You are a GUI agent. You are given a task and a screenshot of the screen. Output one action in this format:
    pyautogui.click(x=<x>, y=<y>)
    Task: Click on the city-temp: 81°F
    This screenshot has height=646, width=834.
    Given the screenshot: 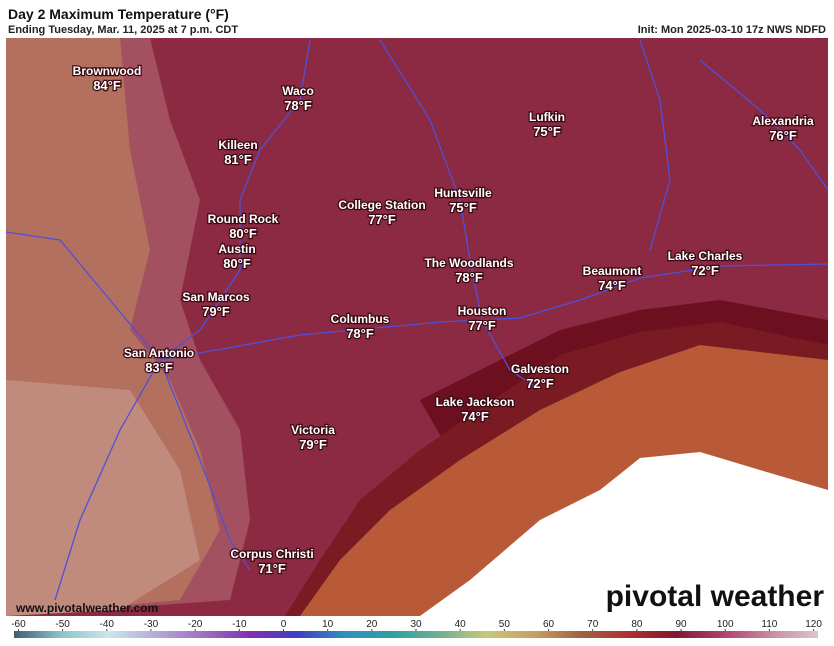 What is the action you would take?
    pyautogui.click(x=238, y=159)
    